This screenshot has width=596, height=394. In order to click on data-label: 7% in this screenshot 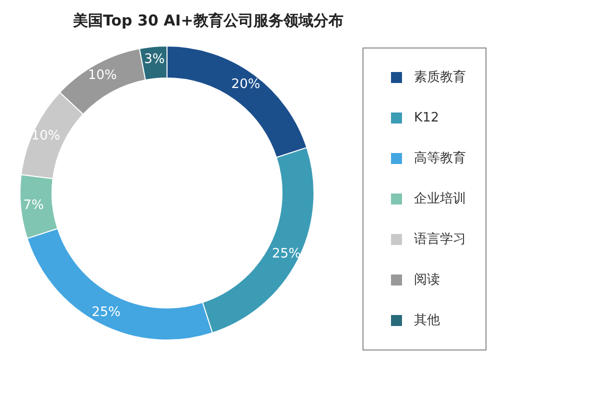, I will do `click(33, 206)`.